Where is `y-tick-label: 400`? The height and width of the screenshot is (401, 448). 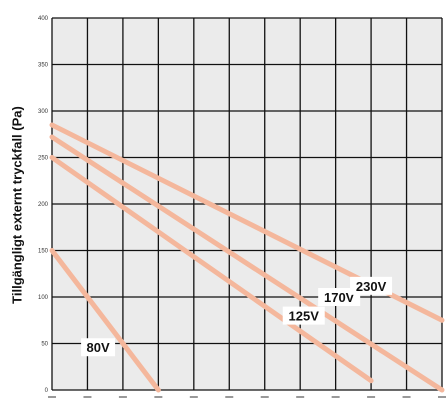
y-tick-label: 400 is located at coordinates (43, 19).